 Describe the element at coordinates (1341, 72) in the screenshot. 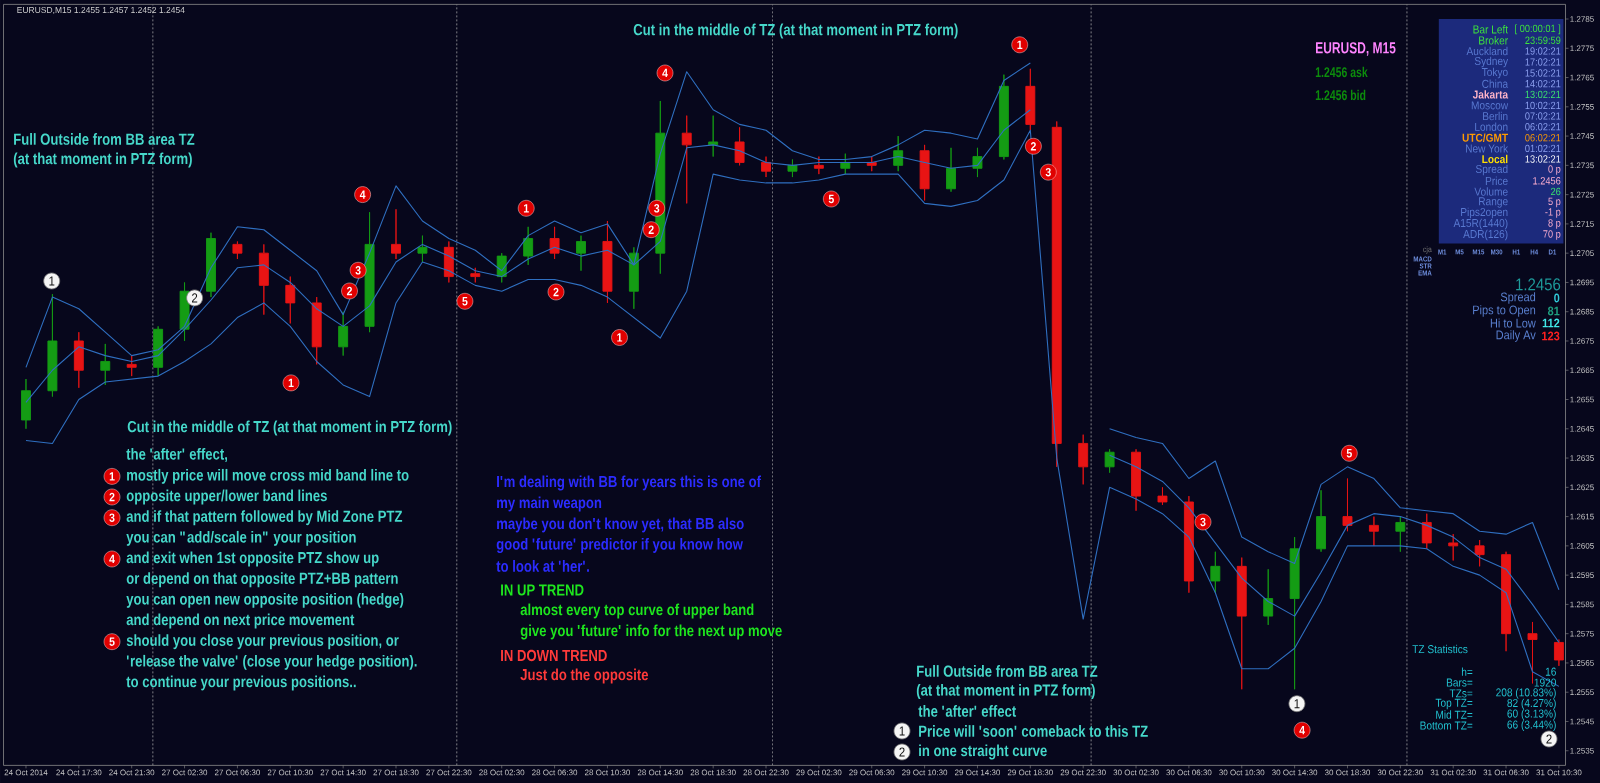

I see `annotation: 1.2456 ask` at that location.